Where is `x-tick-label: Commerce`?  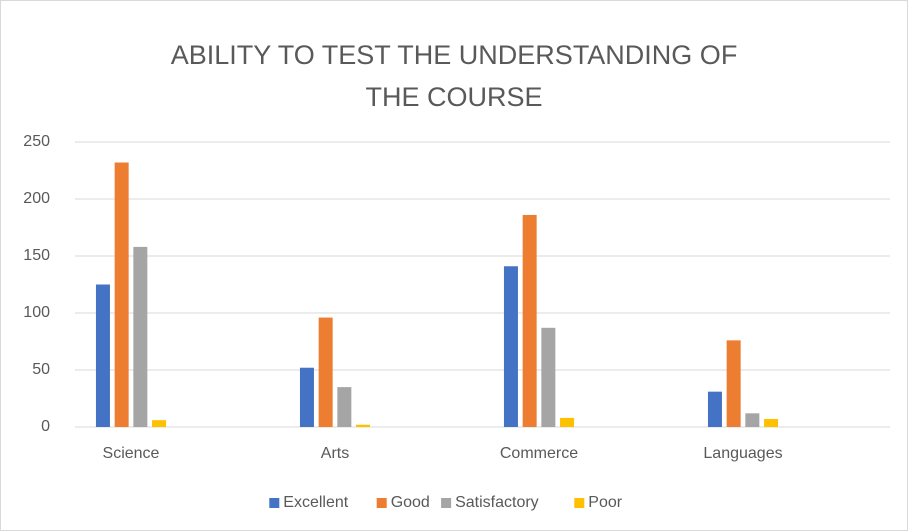
x-tick-label: Commerce is located at coordinates (539, 453).